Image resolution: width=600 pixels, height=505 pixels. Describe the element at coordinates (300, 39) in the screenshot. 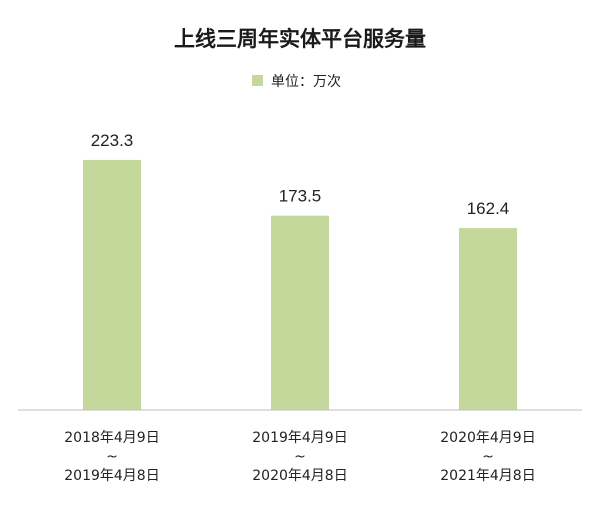

I see `chart-title: 上线三周年实体平台服务量` at that location.